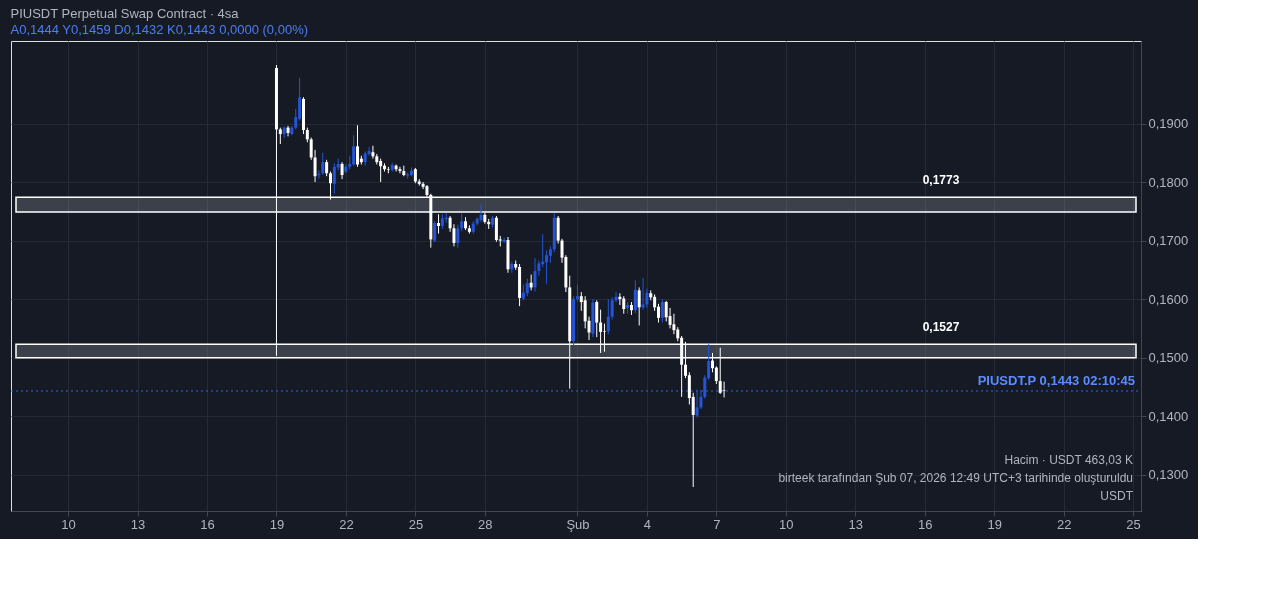 The height and width of the screenshot is (609, 1281). What do you see at coordinates (1168, 475) in the screenshot?
I see `y-tick-label: 0,1300` at bounding box center [1168, 475].